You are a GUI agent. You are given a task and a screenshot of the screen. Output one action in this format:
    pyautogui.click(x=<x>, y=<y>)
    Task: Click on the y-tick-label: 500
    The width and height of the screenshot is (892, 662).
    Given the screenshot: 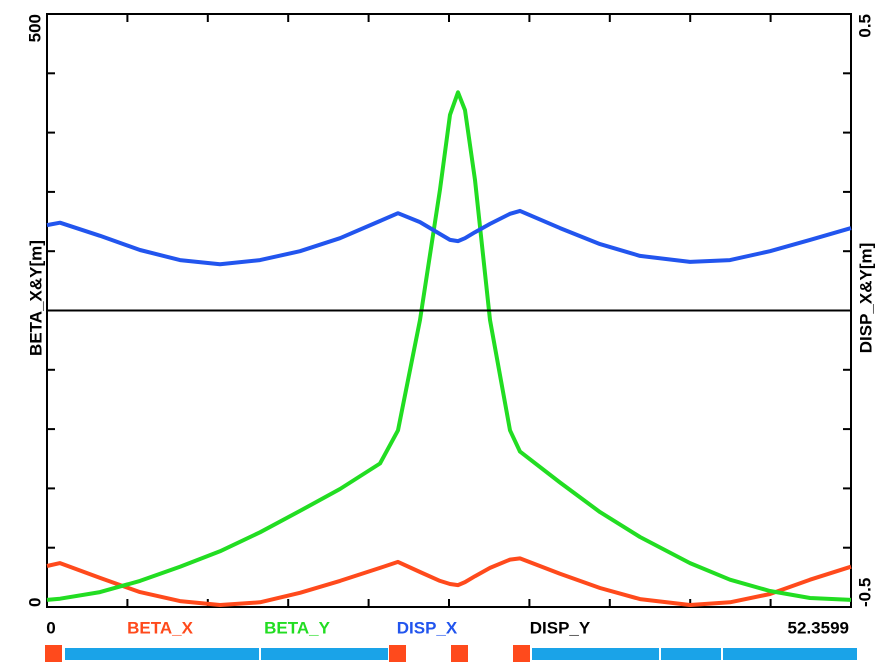 What is the action you would take?
    pyautogui.click(x=34, y=28)
    